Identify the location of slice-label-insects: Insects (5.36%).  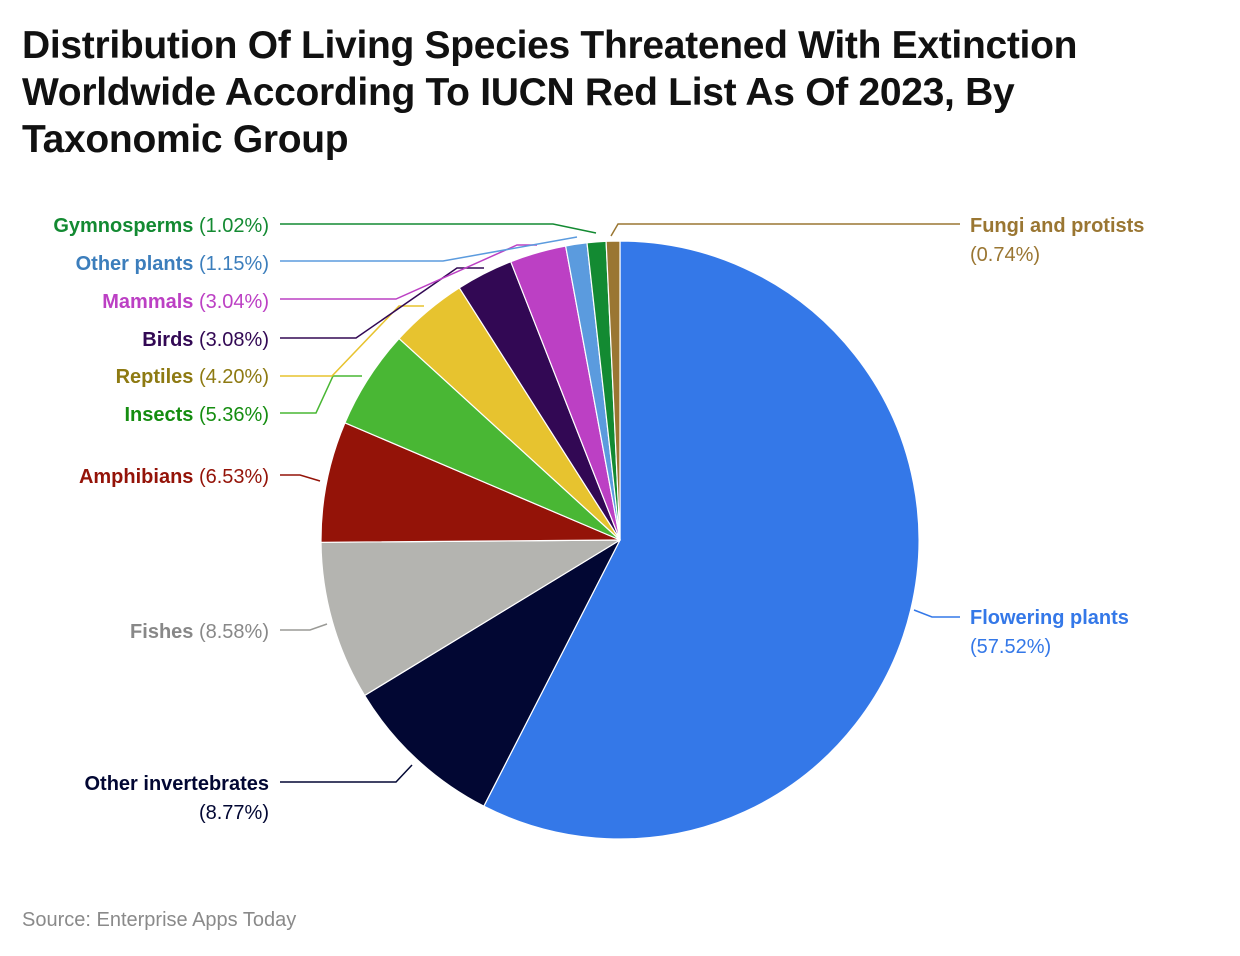
(196, 415).